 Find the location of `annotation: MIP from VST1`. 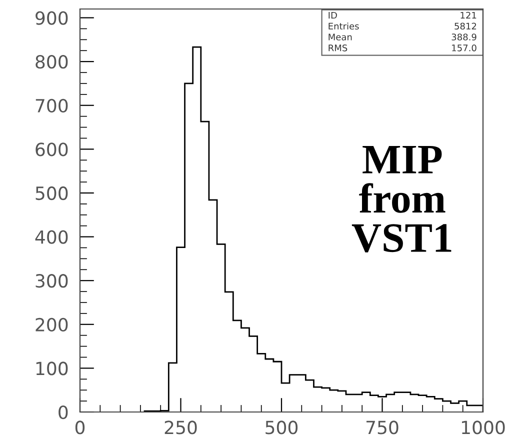

annotation: MIP from VST1 is located at coordinates (402, 199).